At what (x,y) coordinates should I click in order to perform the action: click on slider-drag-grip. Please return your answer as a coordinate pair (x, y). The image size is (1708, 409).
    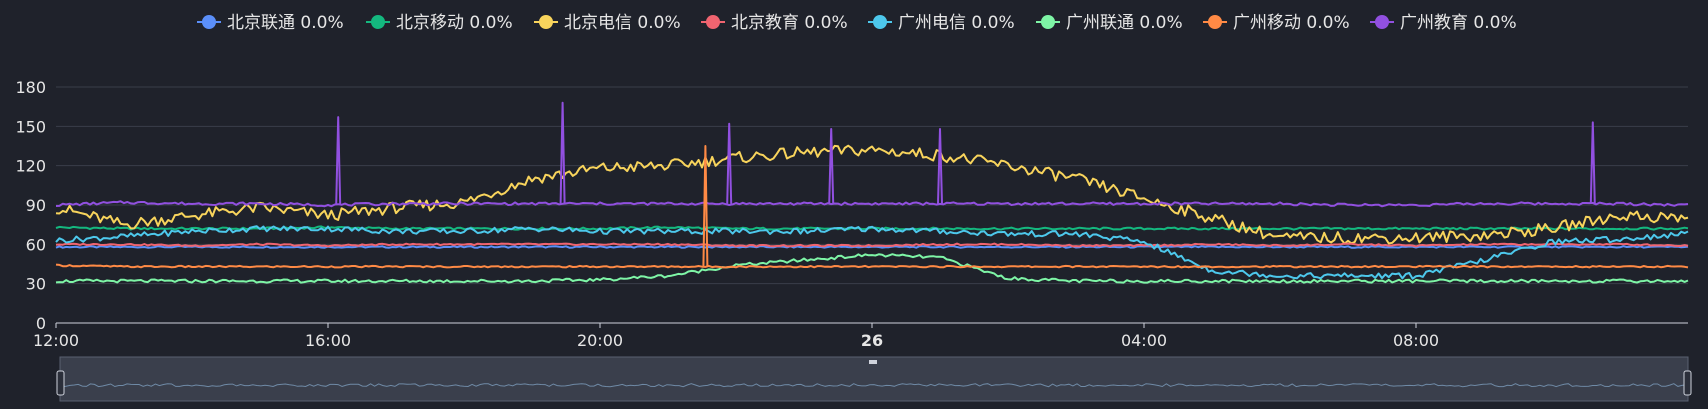
    Looking at the image, I should click on (873, 362).